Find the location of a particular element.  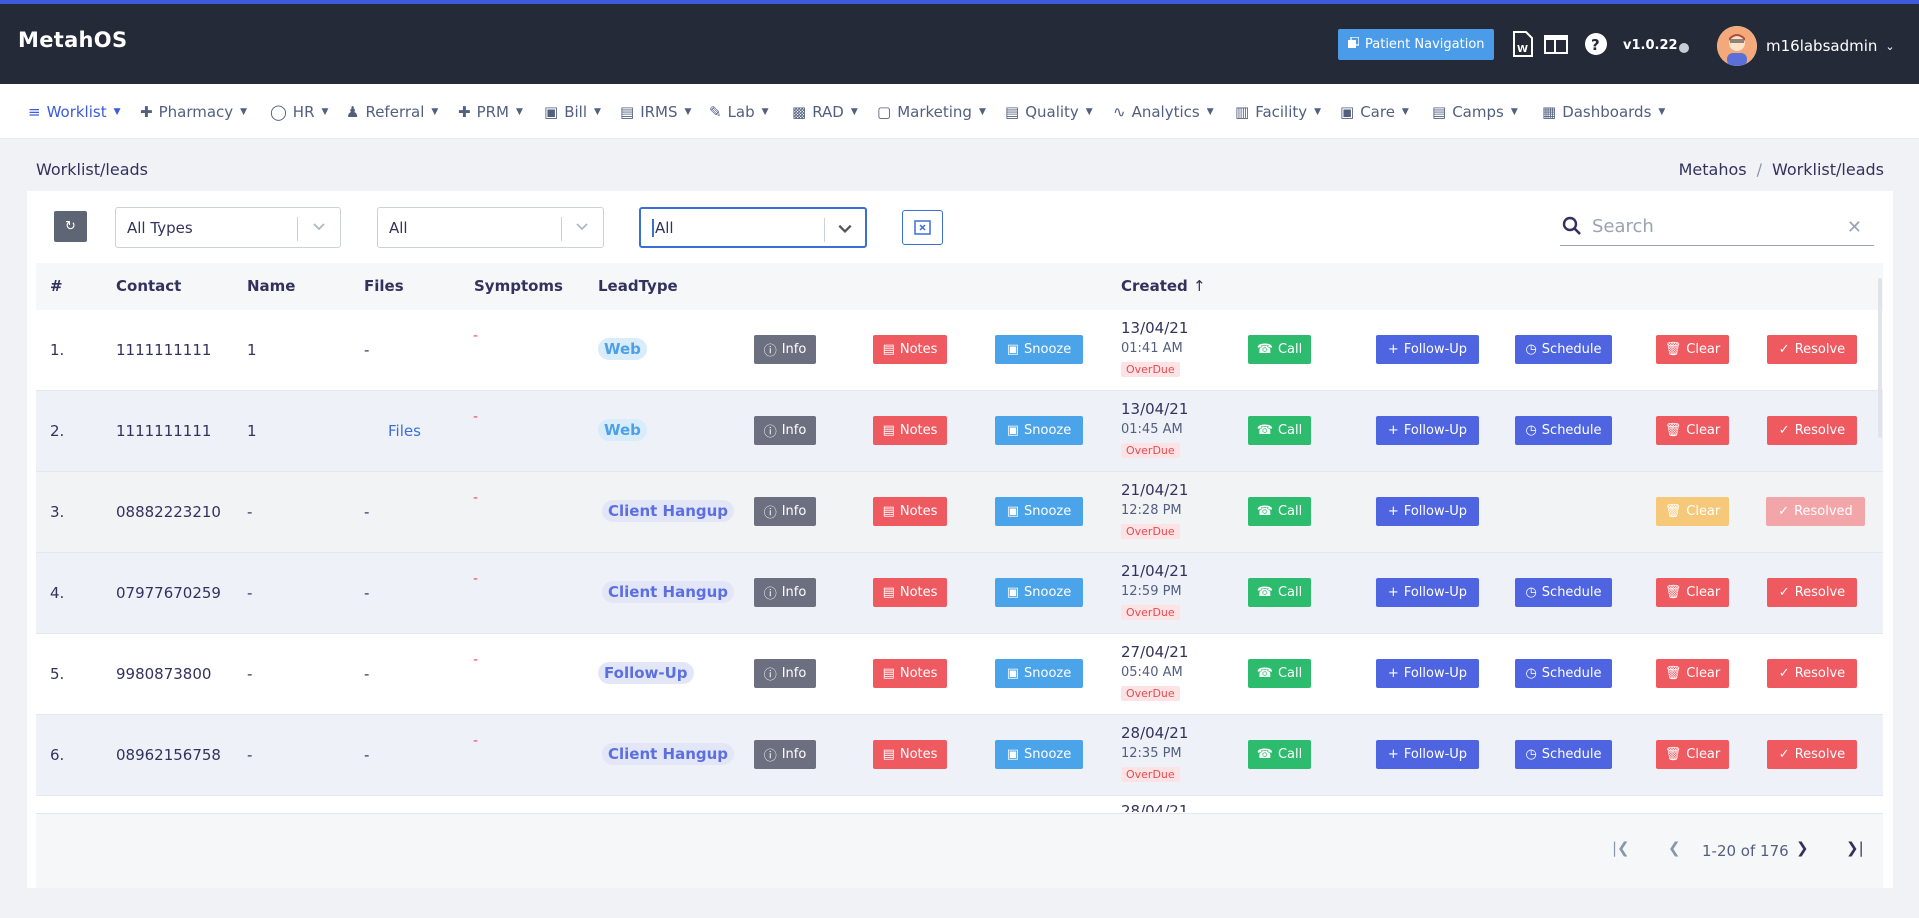

nav-hr: ◯ HR ▼ is located at coordinates (299, 111).